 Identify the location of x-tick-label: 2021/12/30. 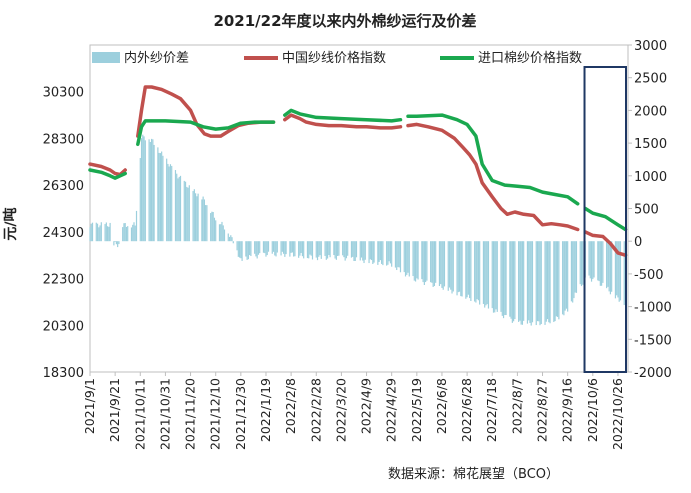
(240, 414).